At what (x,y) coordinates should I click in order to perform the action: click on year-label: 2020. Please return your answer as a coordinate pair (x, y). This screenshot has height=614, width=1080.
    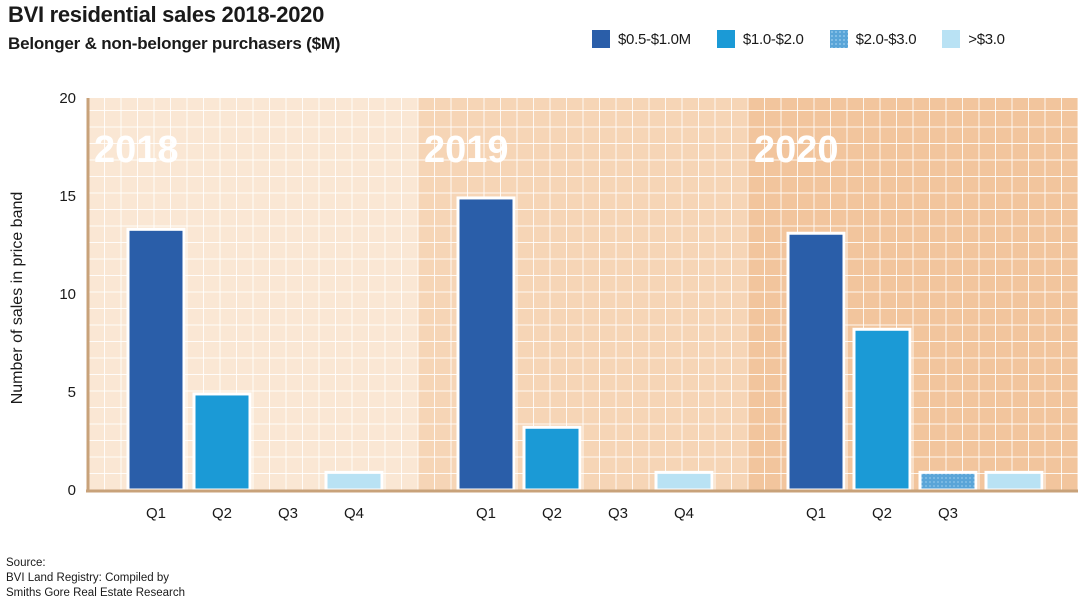
    Looking at the image, I should click on (796, 150).